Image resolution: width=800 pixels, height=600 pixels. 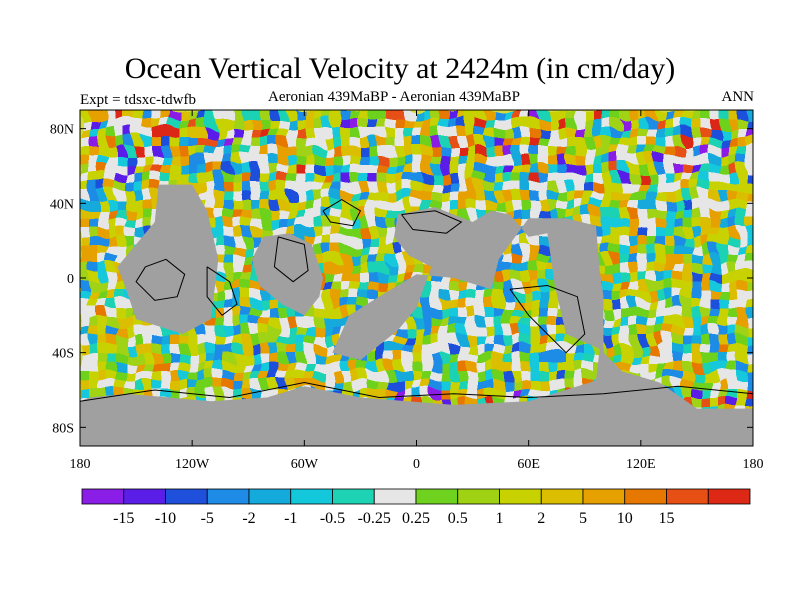 I want to click on experiment-label: Expt = tdsxc-tdwfb, so click(x=138, y=100).